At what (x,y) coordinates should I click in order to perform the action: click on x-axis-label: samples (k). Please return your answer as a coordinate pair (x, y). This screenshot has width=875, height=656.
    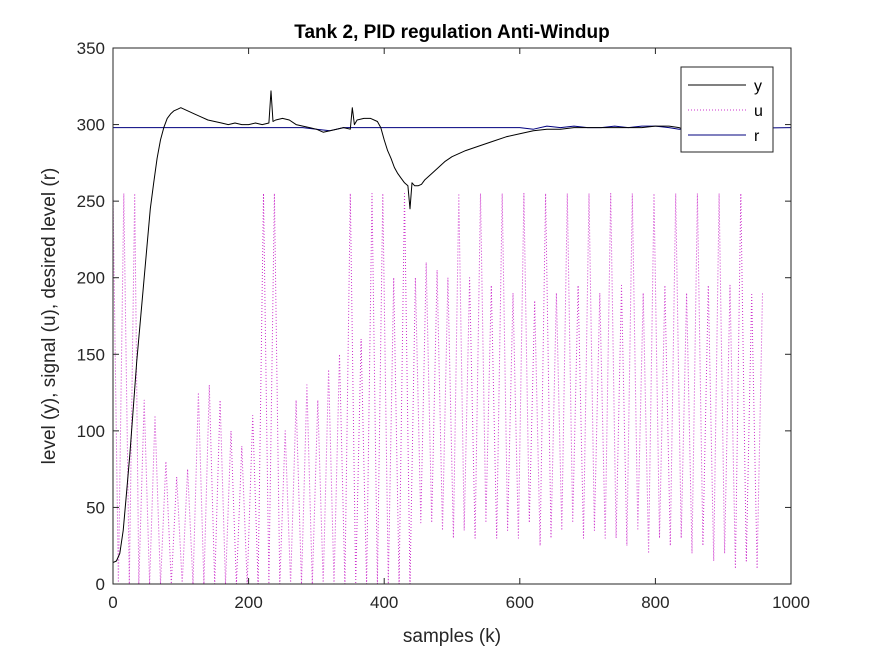
    Looking at the image, I should click on (452, 636).